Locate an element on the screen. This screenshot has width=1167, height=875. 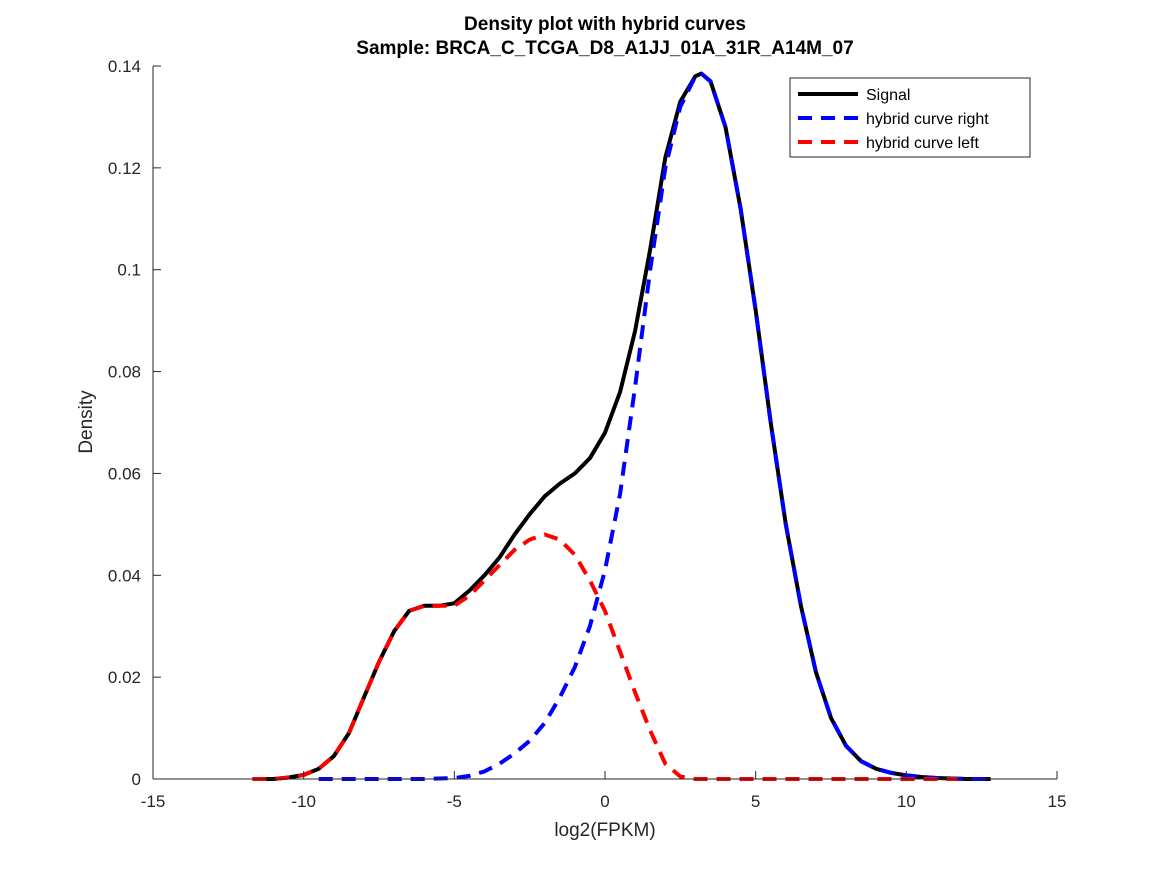
x-axis-title: log2(FPKM) is located at coordinates (604, 830).